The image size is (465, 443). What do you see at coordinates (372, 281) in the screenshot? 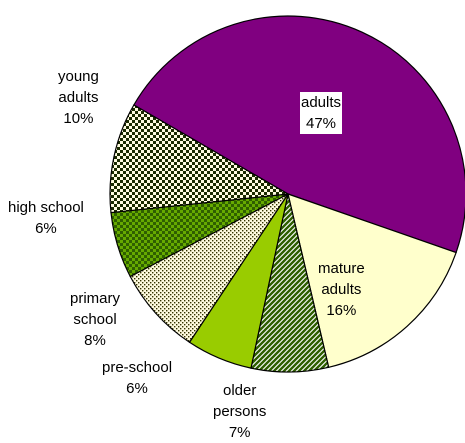
I see `pie-slice-mature-adults` at bounding box center [372, 281].